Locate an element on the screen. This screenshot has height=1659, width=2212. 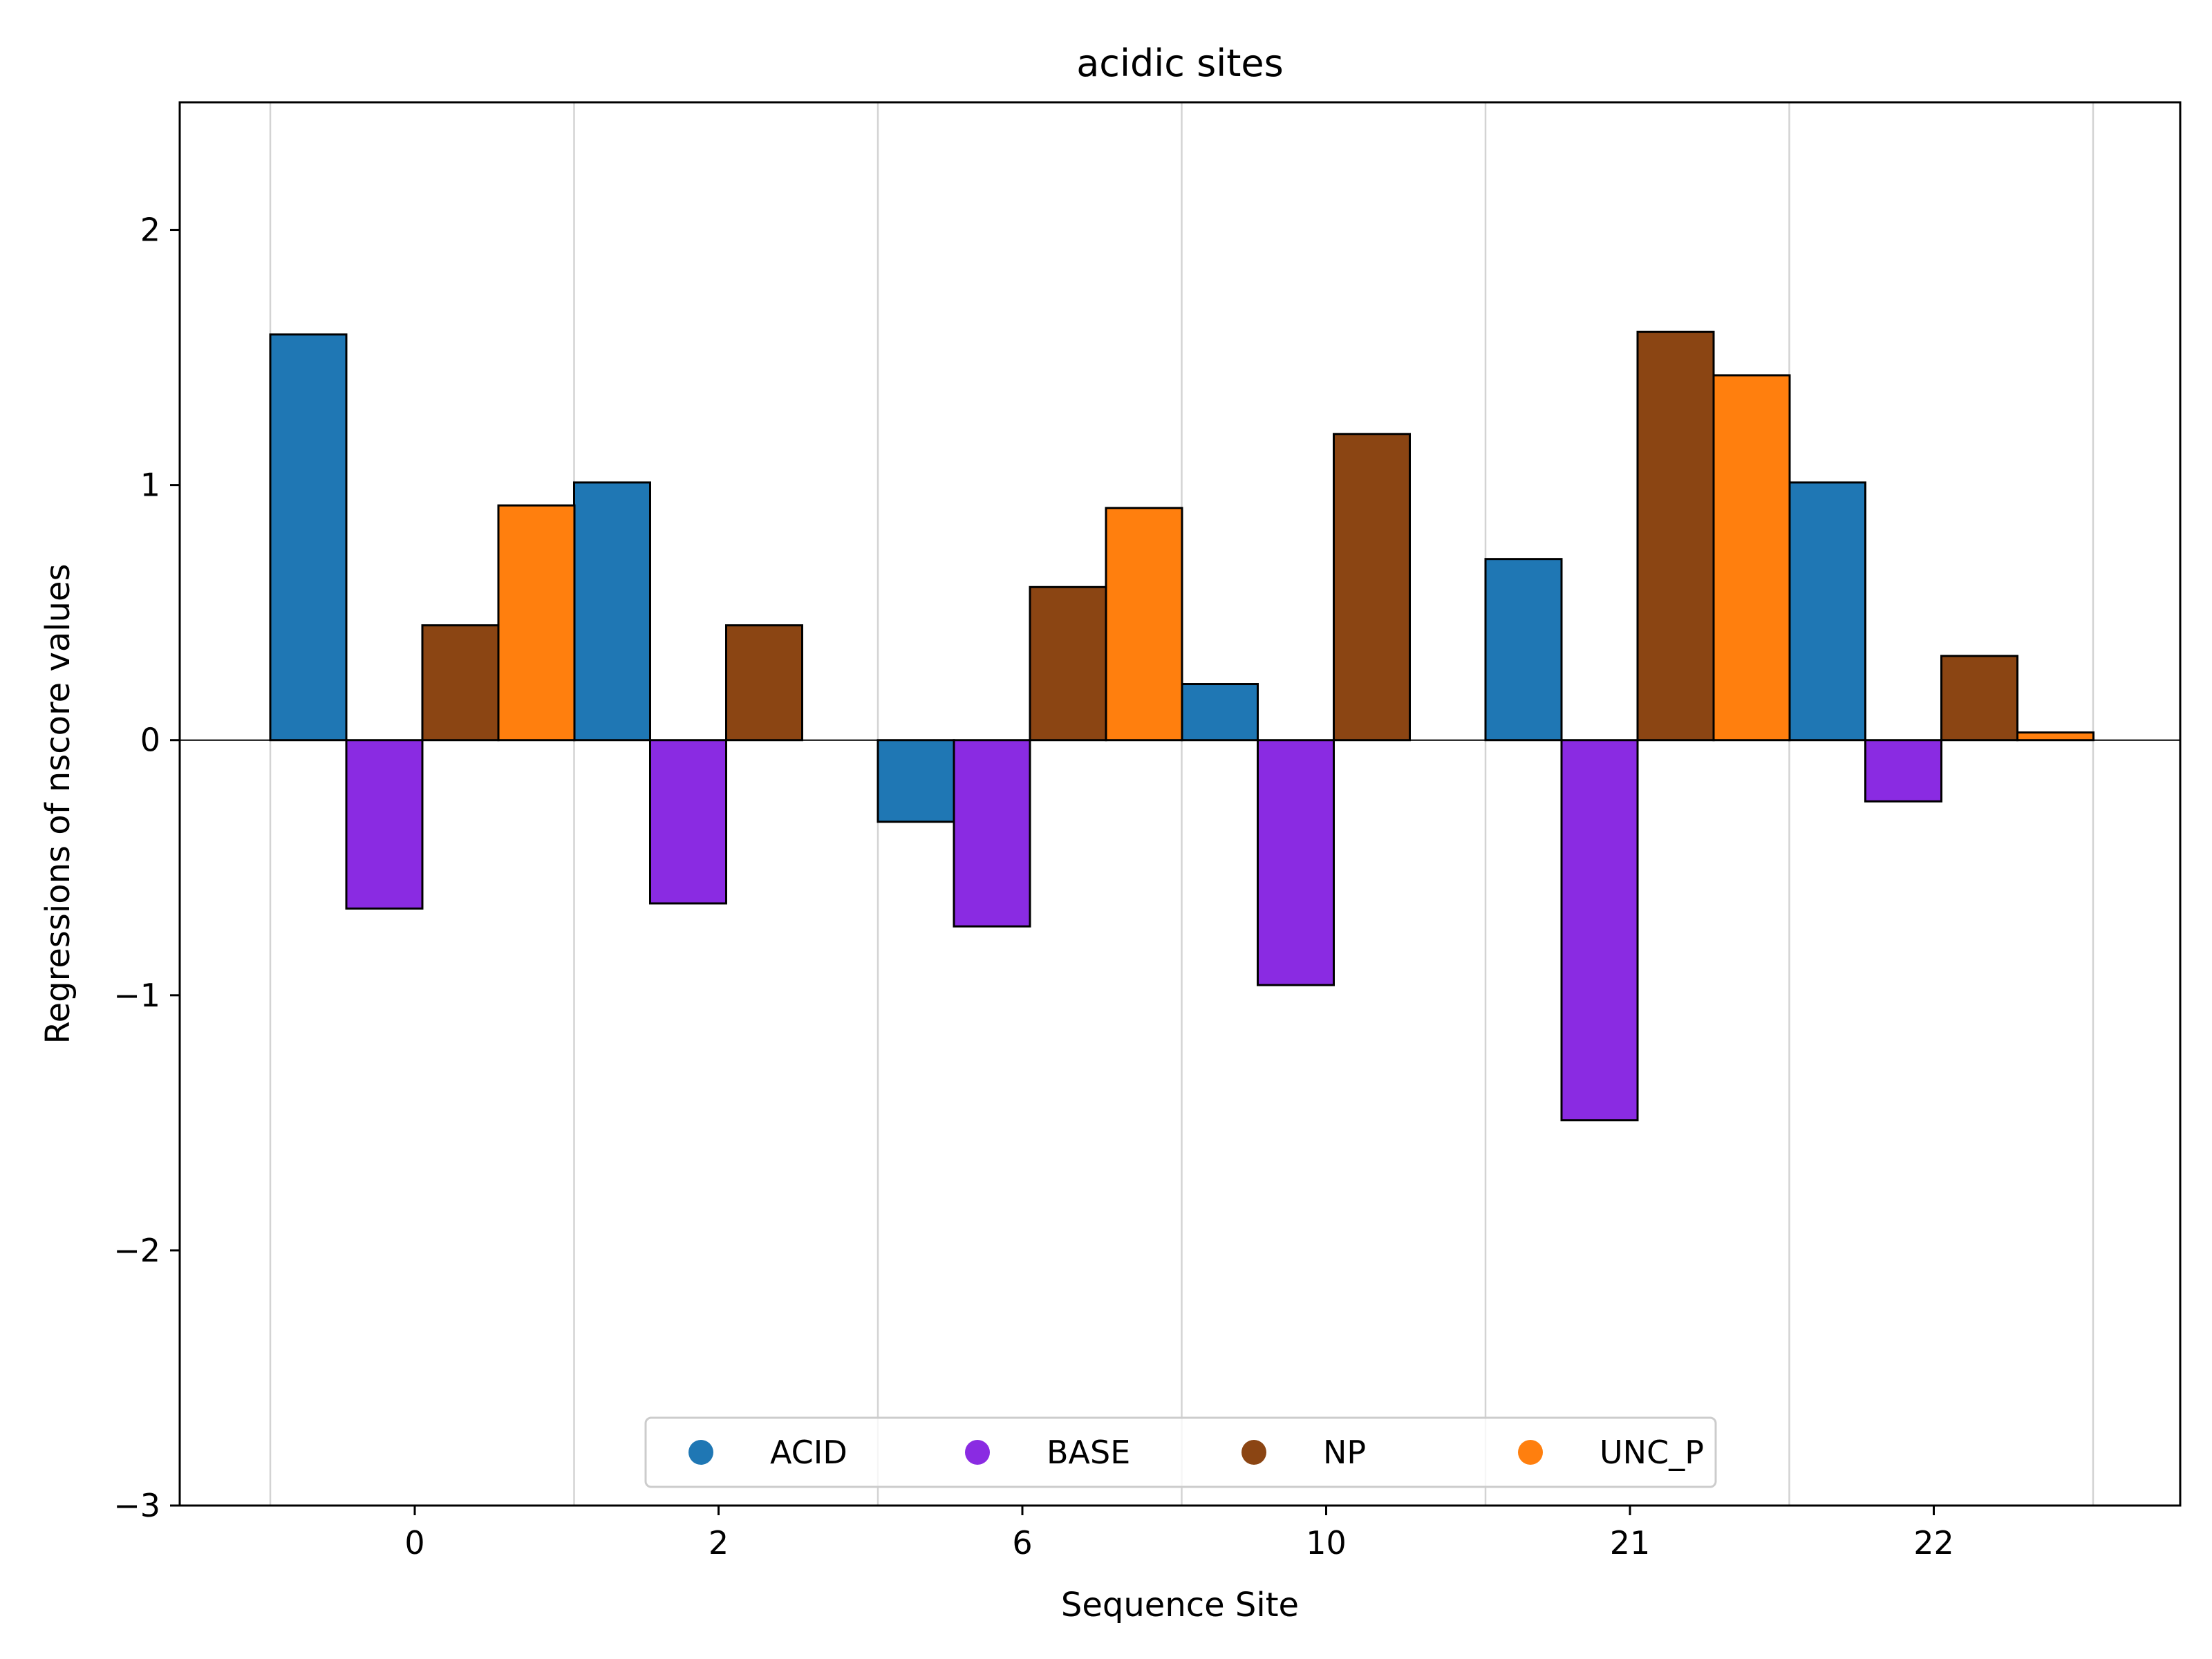
x-tick-label: 2 is located at coordinates (719, 1543).